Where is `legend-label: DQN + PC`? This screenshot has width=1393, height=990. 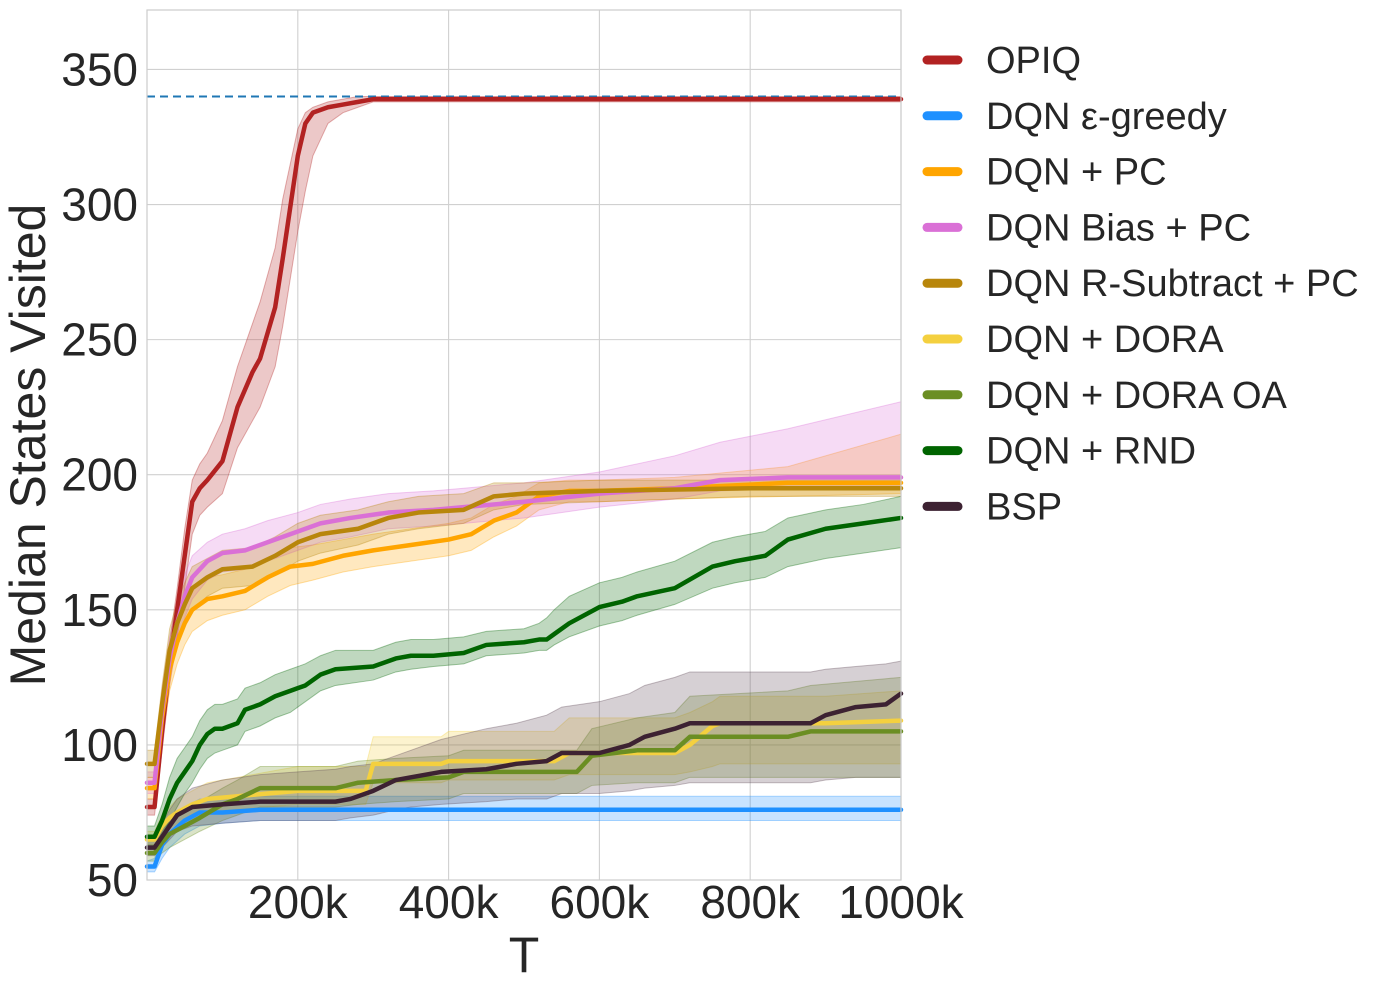
legend-label: DQN + PC is located at coordinates (1076, 173).